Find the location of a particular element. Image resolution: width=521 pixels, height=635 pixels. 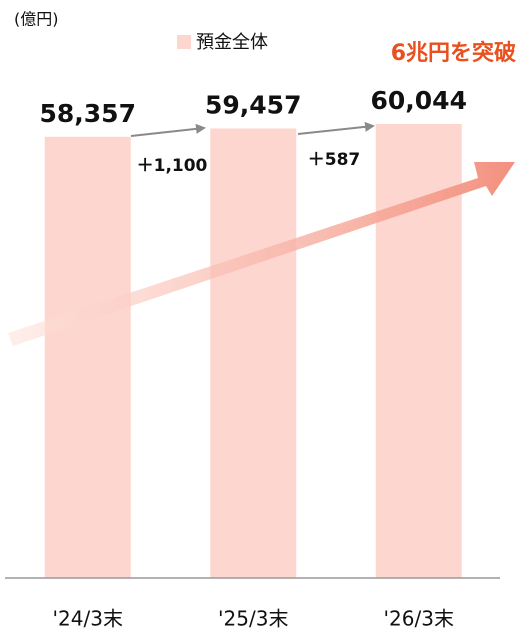

value-label: 60,044 is located at coordinates (419, 100).